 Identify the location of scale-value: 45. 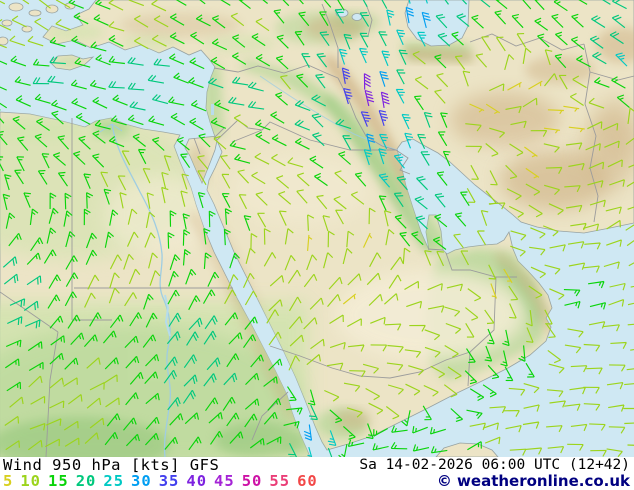
(224, 481).